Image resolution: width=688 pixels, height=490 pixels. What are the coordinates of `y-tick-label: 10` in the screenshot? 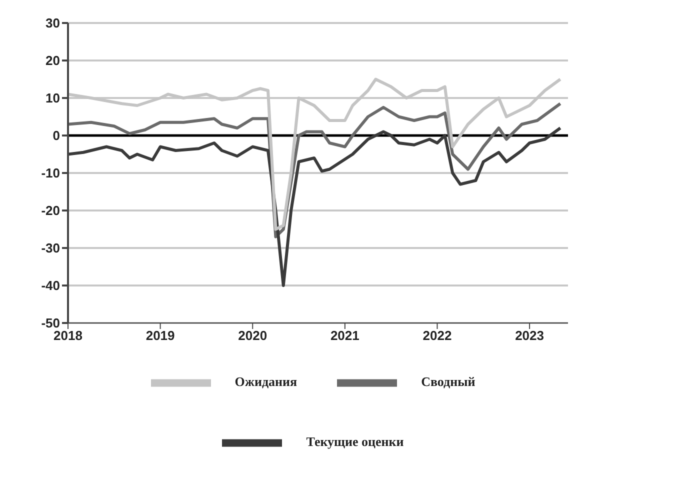 It's located at (53, 98).